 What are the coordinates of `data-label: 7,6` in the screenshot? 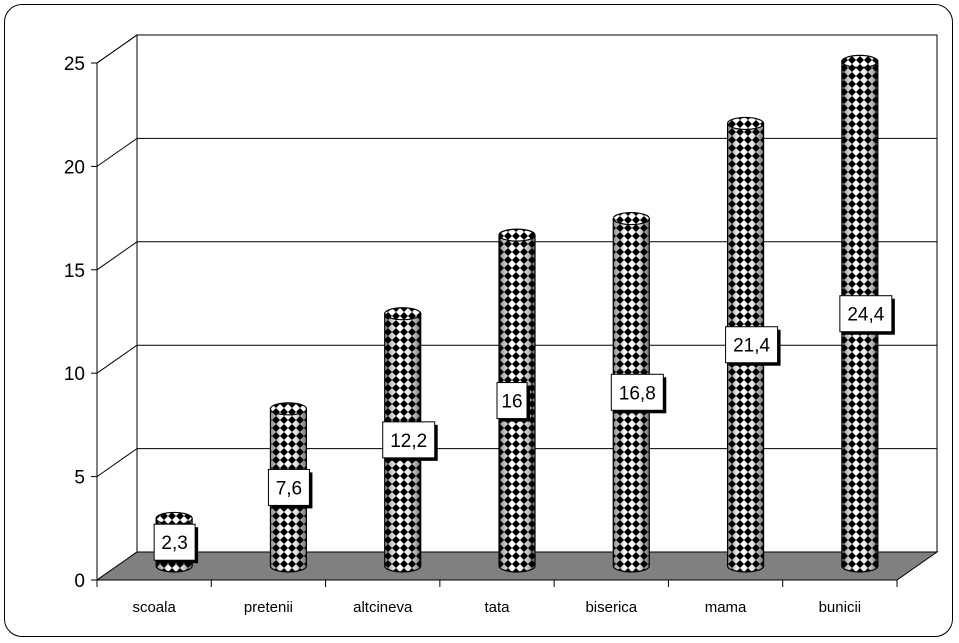 It's located at (289, 488).